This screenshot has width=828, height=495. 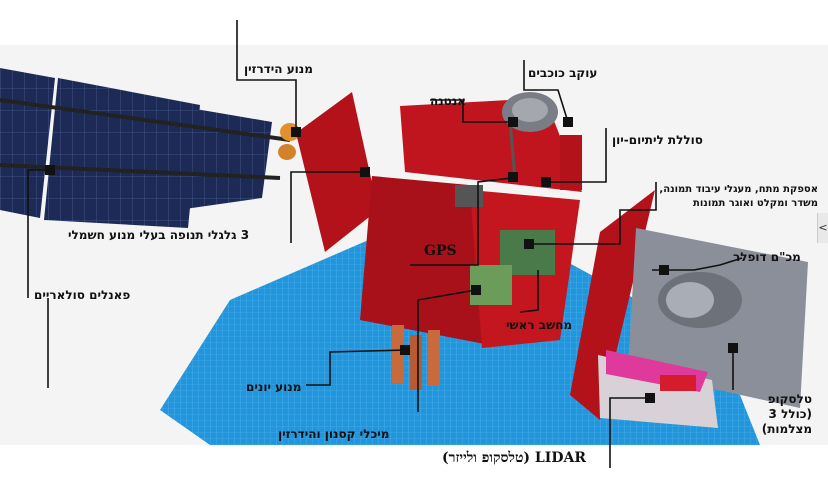 I want to click on label-telescope: טלסקופ (כולל 3 מצלמות), so click(x=786, y=414).